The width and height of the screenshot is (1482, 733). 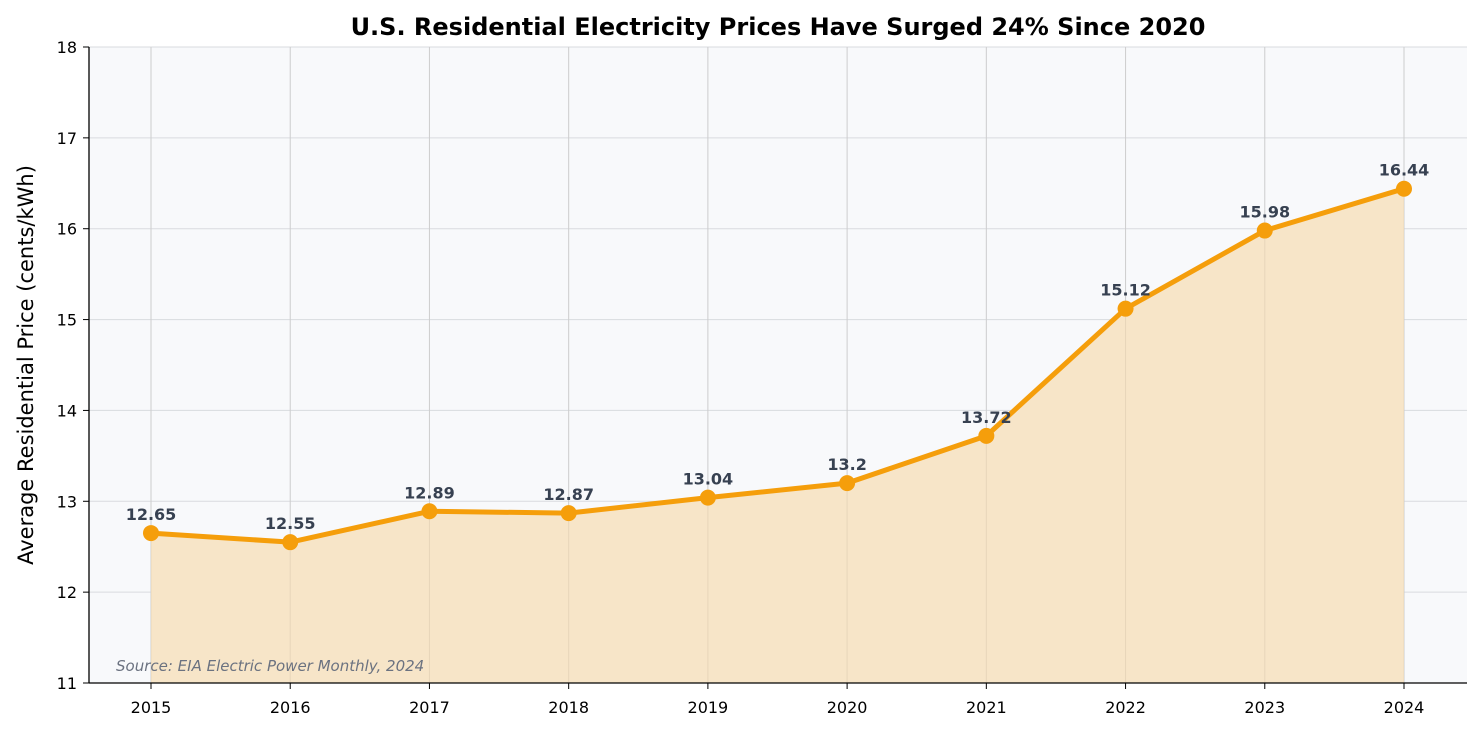 I want to click on data-label: 12.55, so click(x=290, y=523).